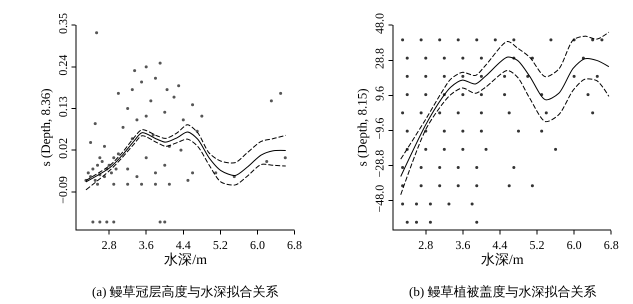  I want to click on y-tick-label: 0.35, so click(63, 23).